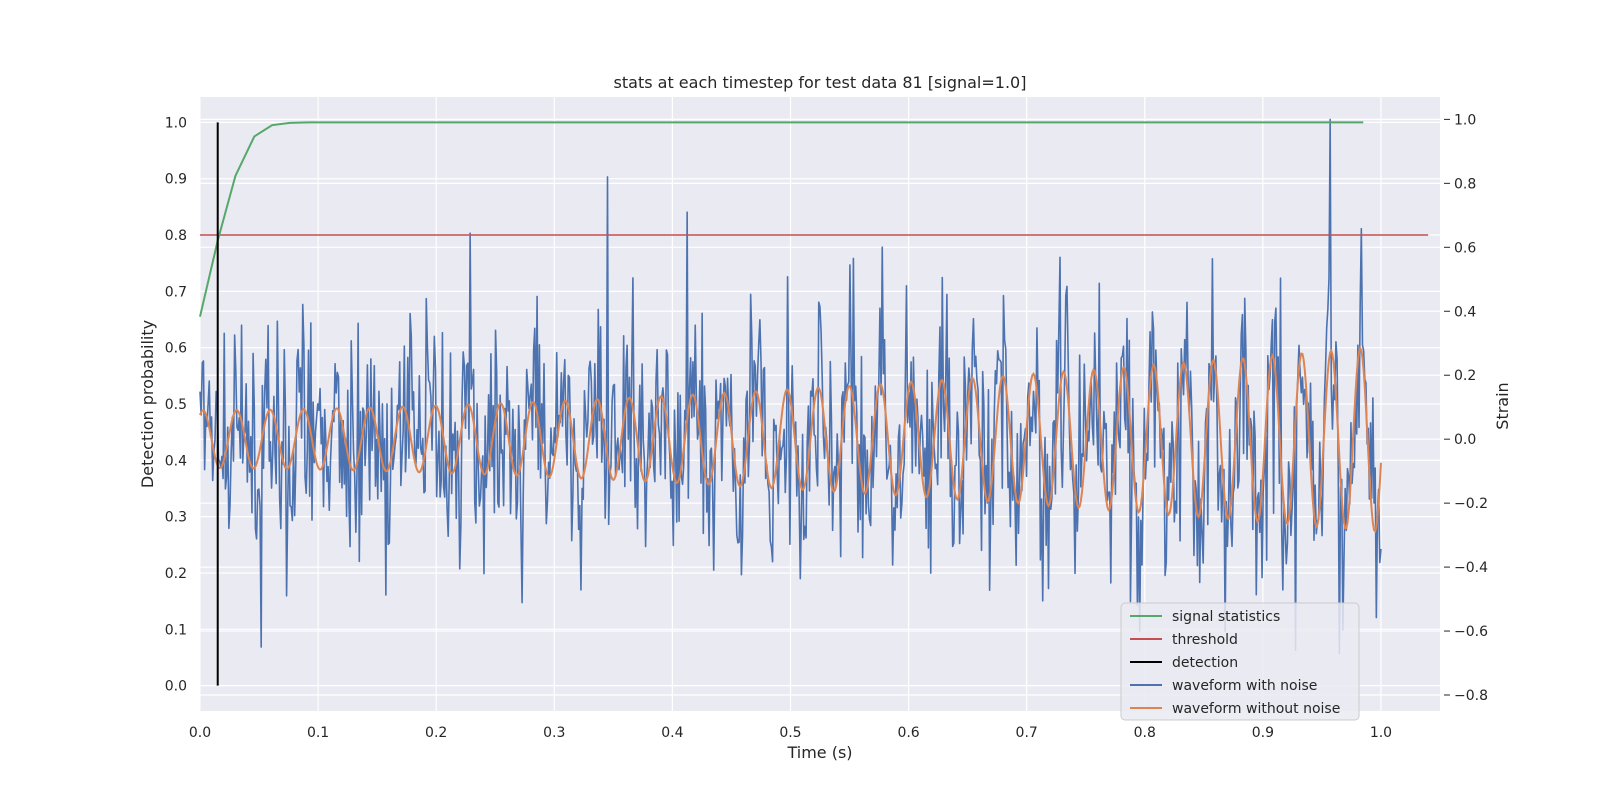 The image size is (1600, 800). What do you see at coordinates (1027, 733) in the screenshot?
I see `x-tick-label-7: 0.7` at bounding box center [1027, 733].